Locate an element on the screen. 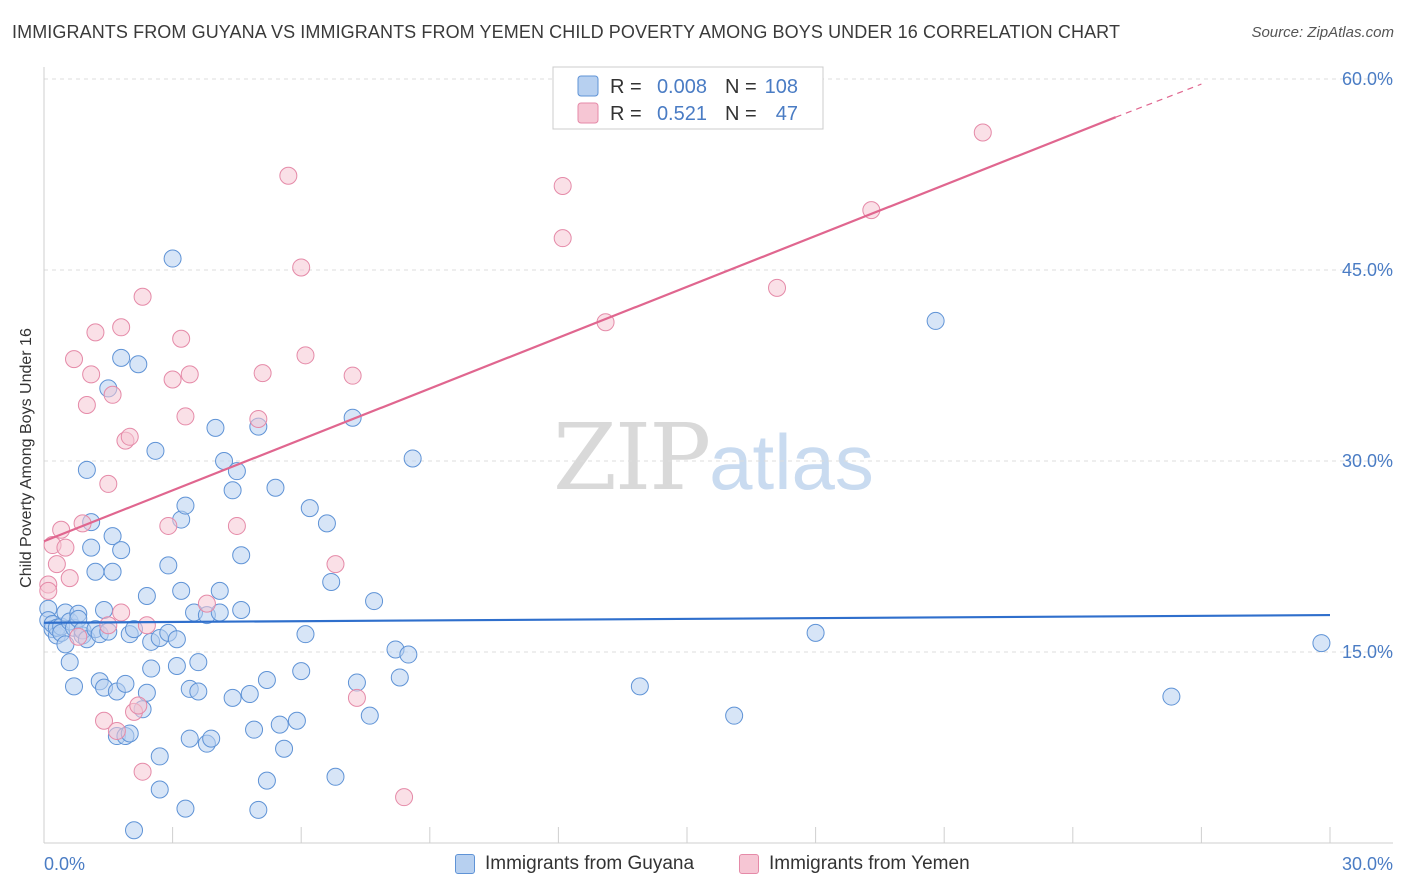  watermark: ZIPatlas is located at coordinates (713, 457).